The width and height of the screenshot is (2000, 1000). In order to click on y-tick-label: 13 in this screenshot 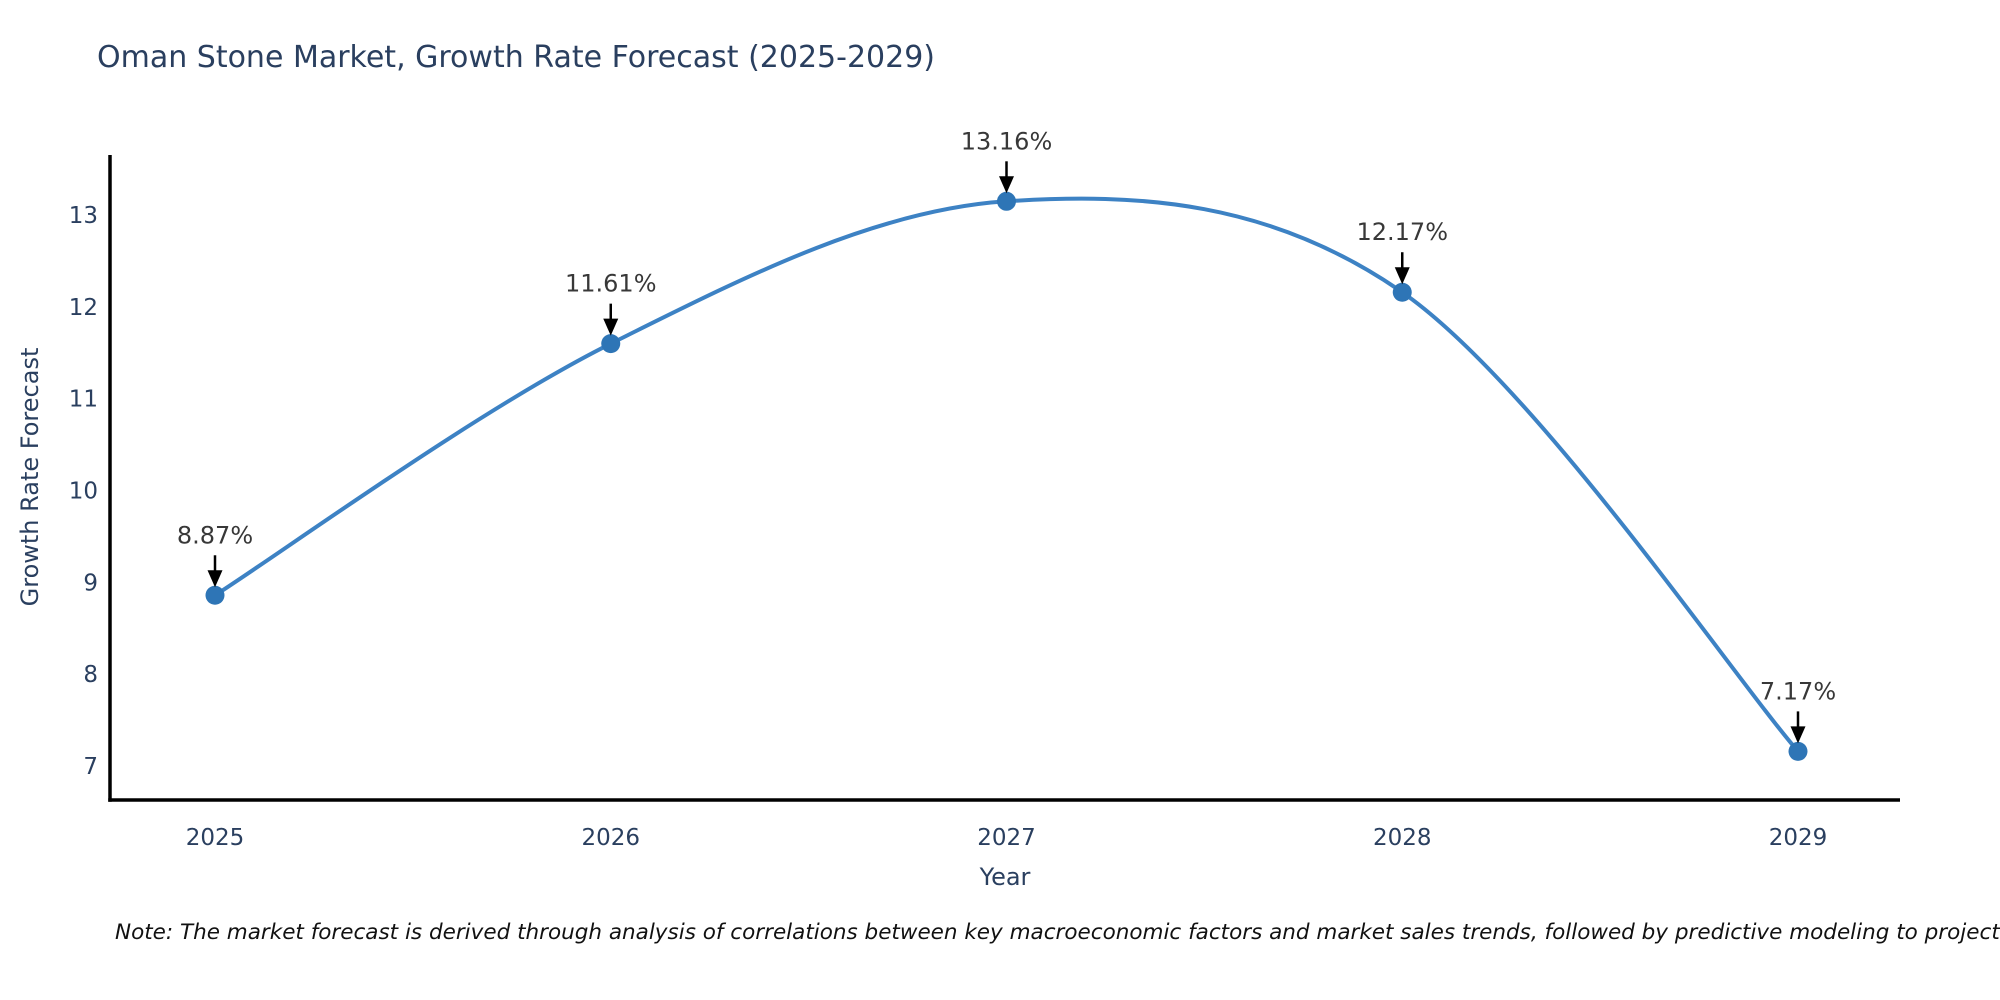, I will do `click(83, 216)`.